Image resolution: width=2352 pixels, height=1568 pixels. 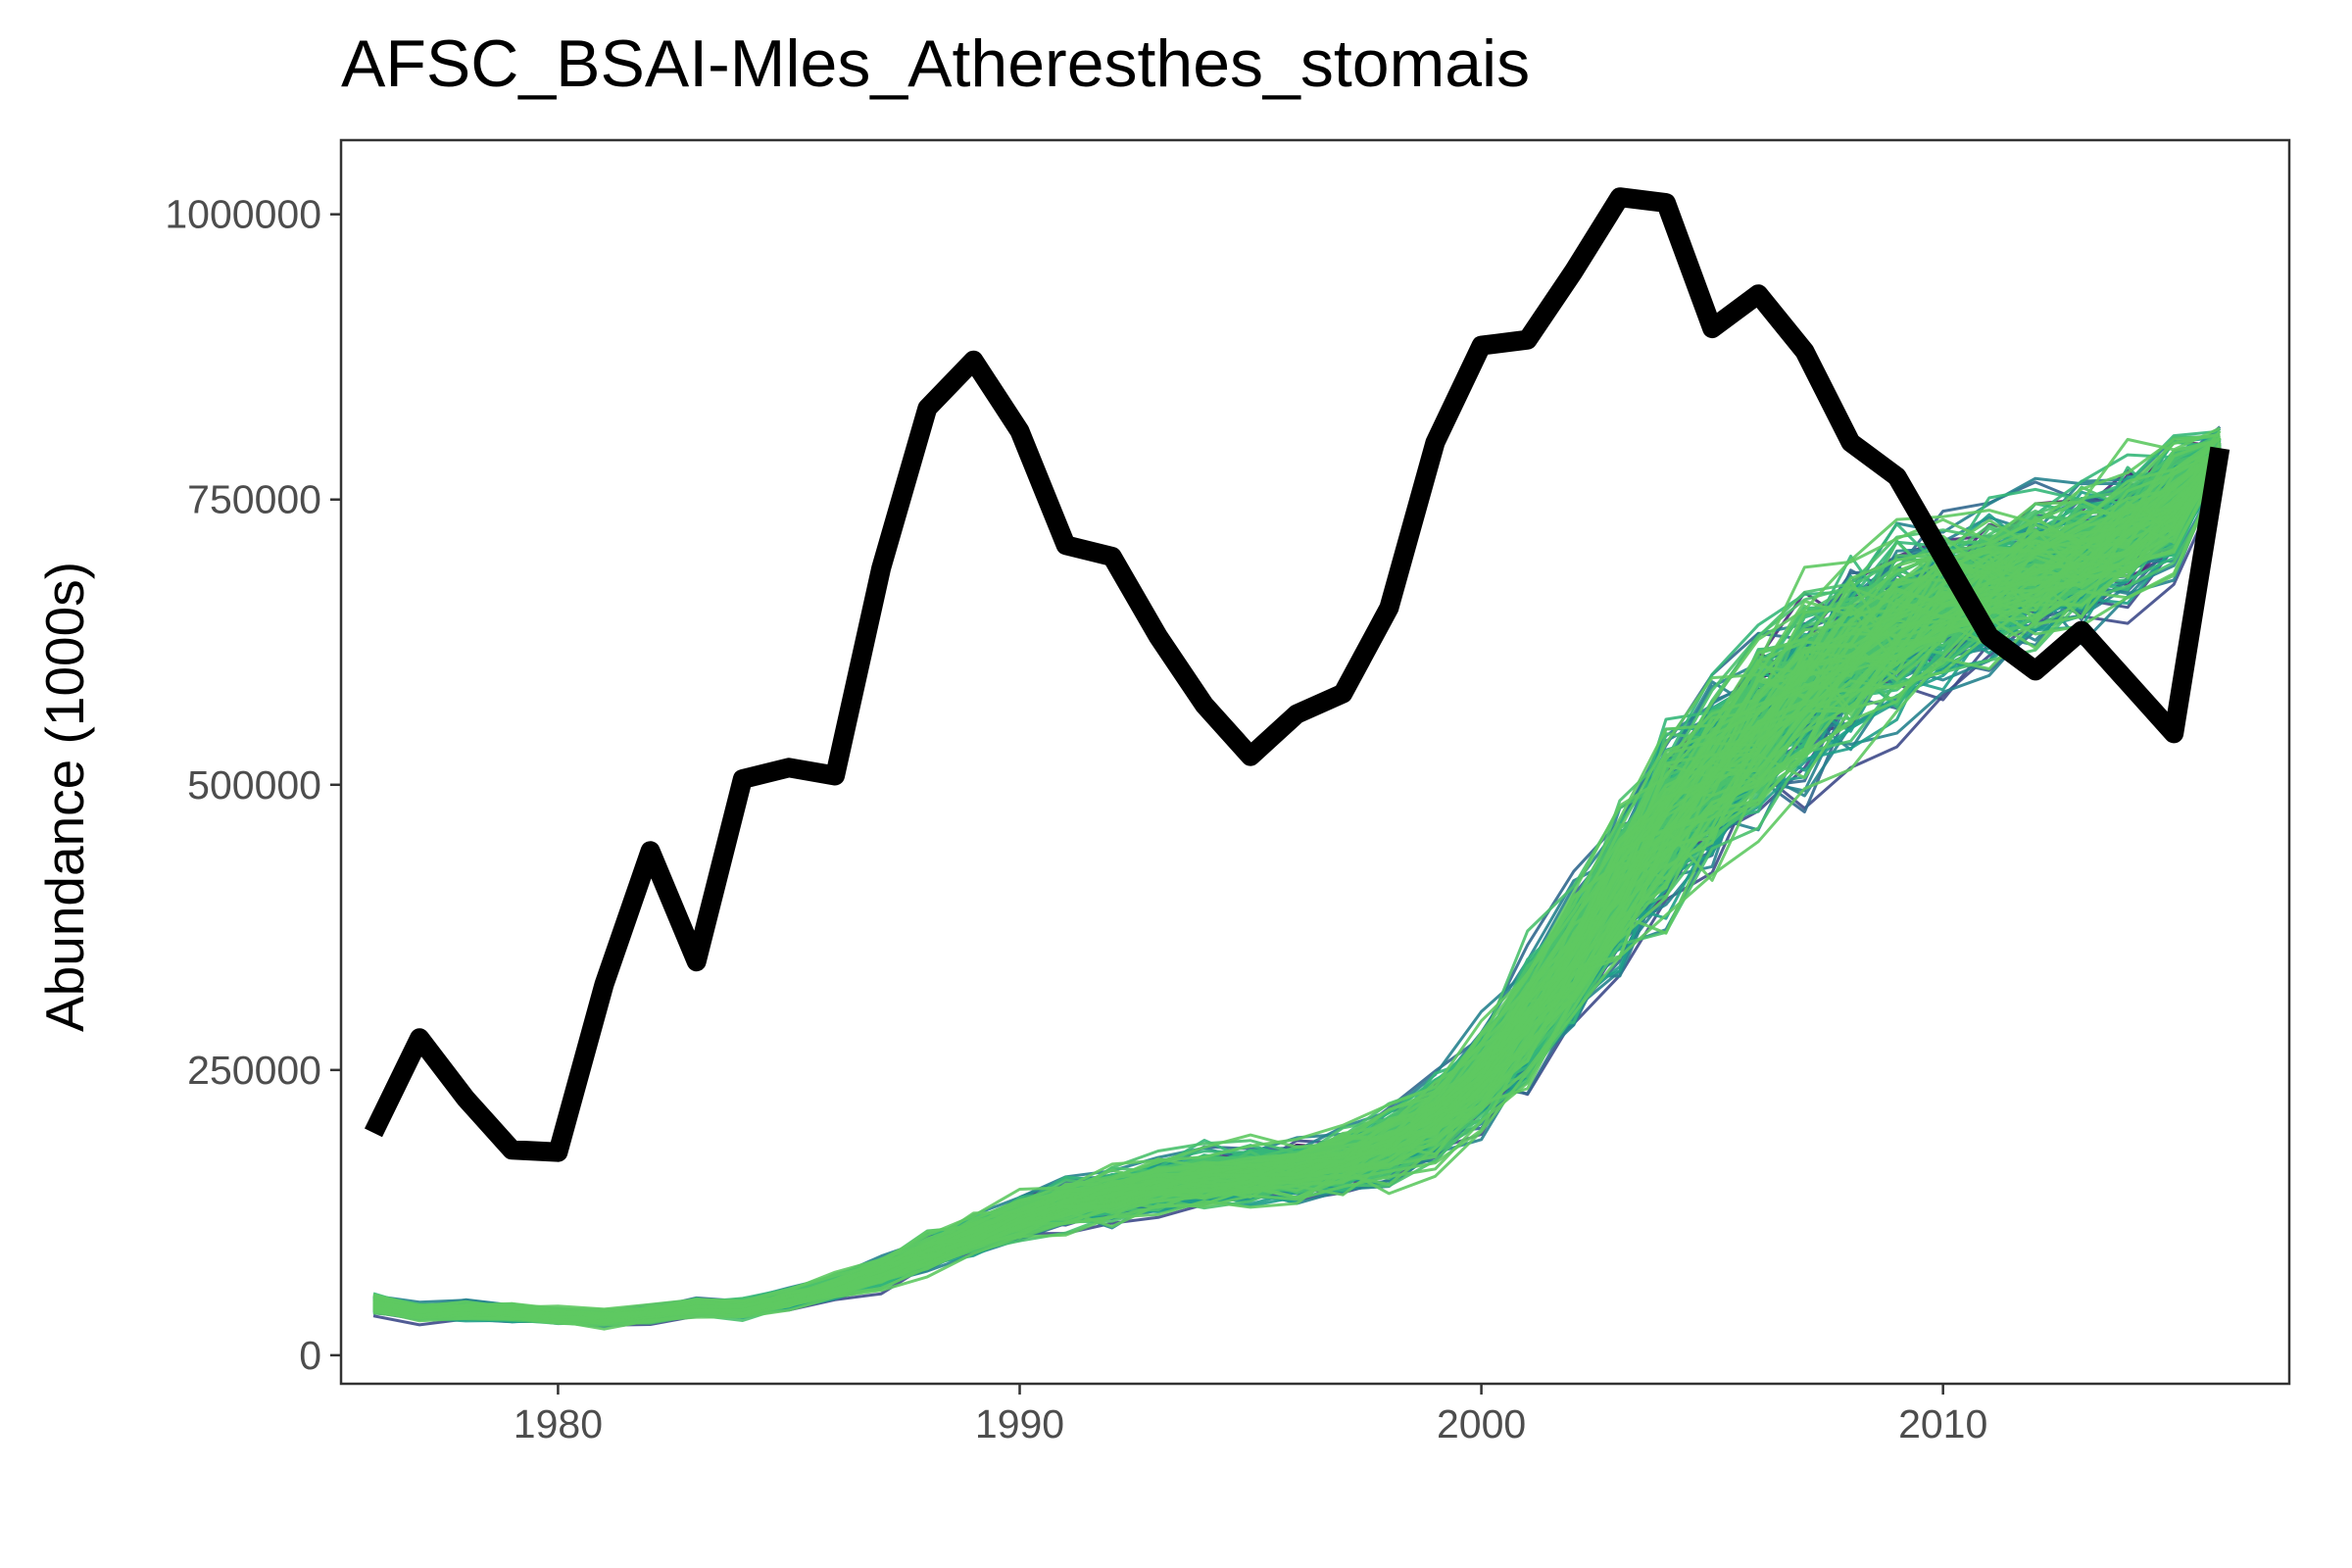 What do you see at coordinates (254, 499) in the screenshot?
I see `y-tick-label: 750000` at bounding box center [254, 499].